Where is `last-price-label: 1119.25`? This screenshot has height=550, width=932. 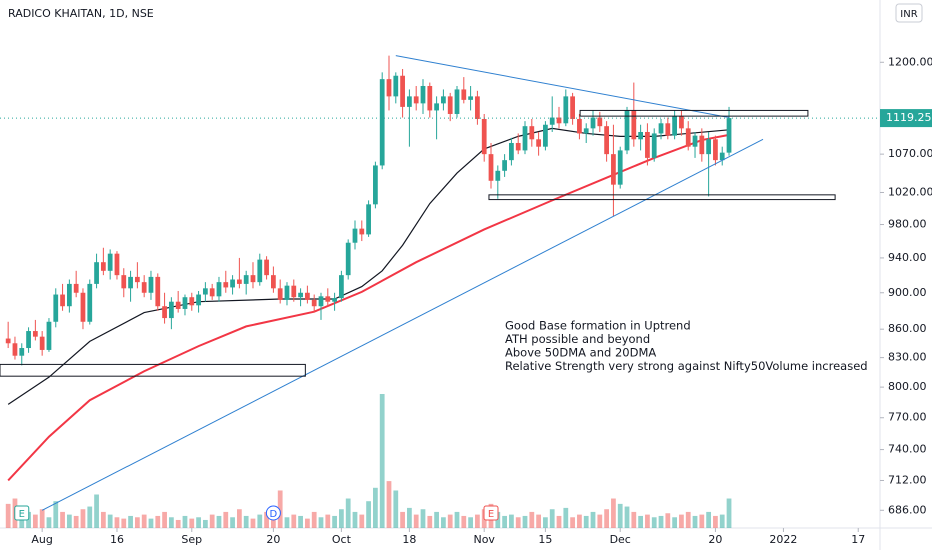
last-price-label: 1119.25 is located at coordinates (909, 117).